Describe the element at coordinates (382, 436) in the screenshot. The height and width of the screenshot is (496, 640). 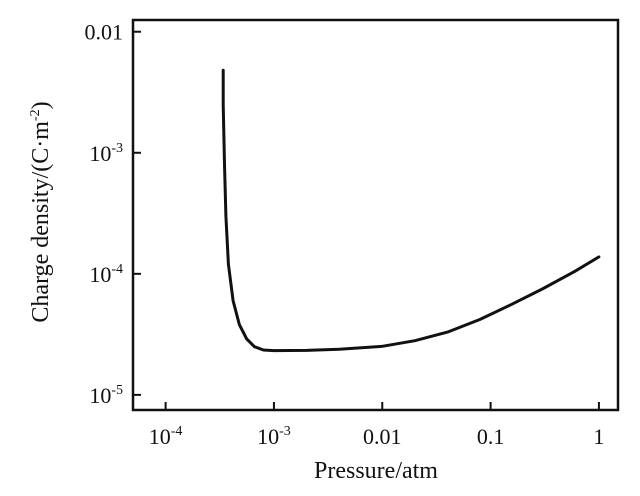
I see `x-tick-label: 0.01` at that location.